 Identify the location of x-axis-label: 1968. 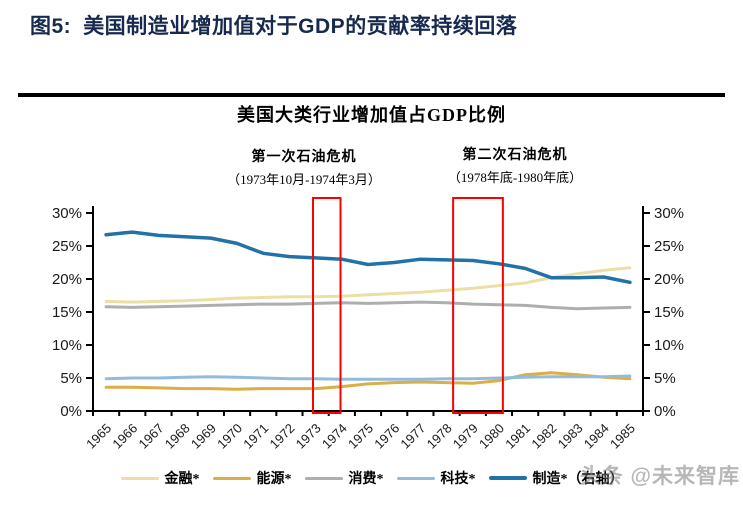
(177, 436).